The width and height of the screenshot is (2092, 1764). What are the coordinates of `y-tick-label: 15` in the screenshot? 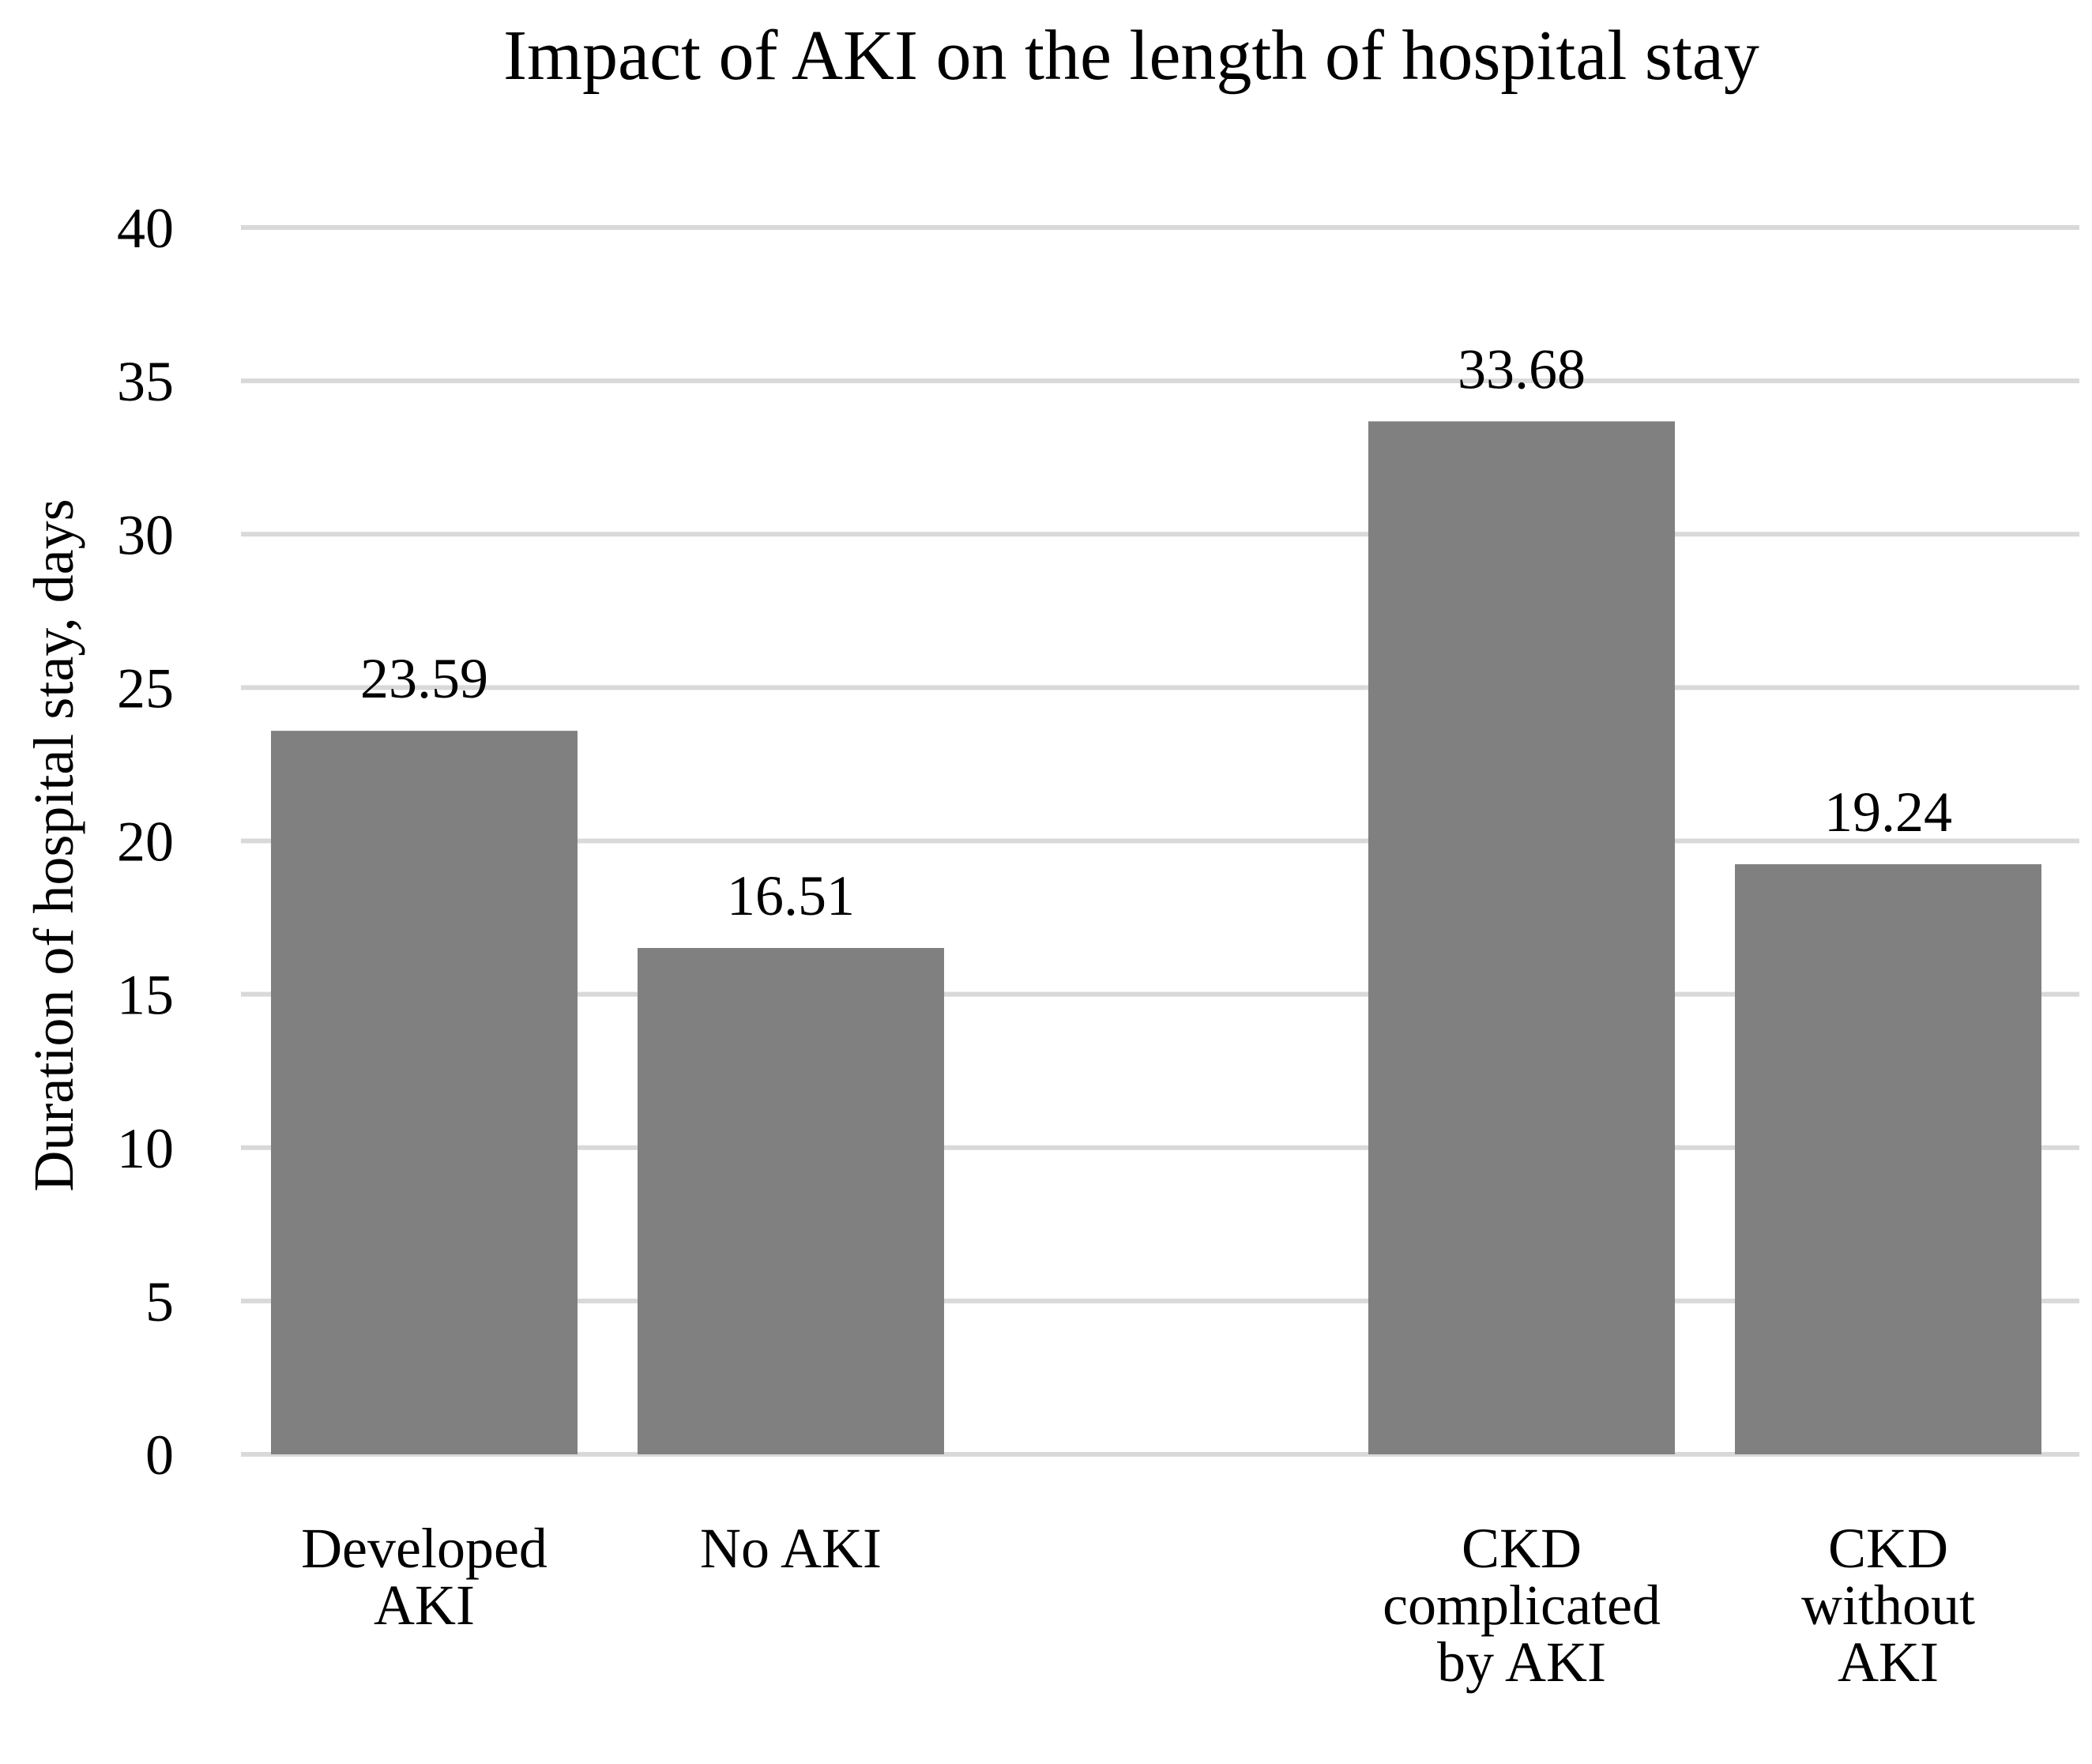 It's located at (145, 995).